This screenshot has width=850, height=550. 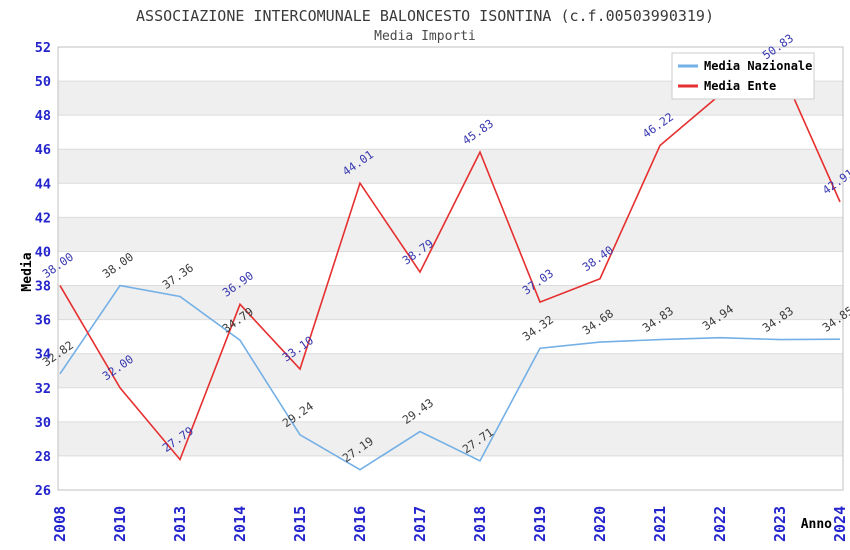 I want to click on x-tick-label: 2015, so click(x=300, y=524).